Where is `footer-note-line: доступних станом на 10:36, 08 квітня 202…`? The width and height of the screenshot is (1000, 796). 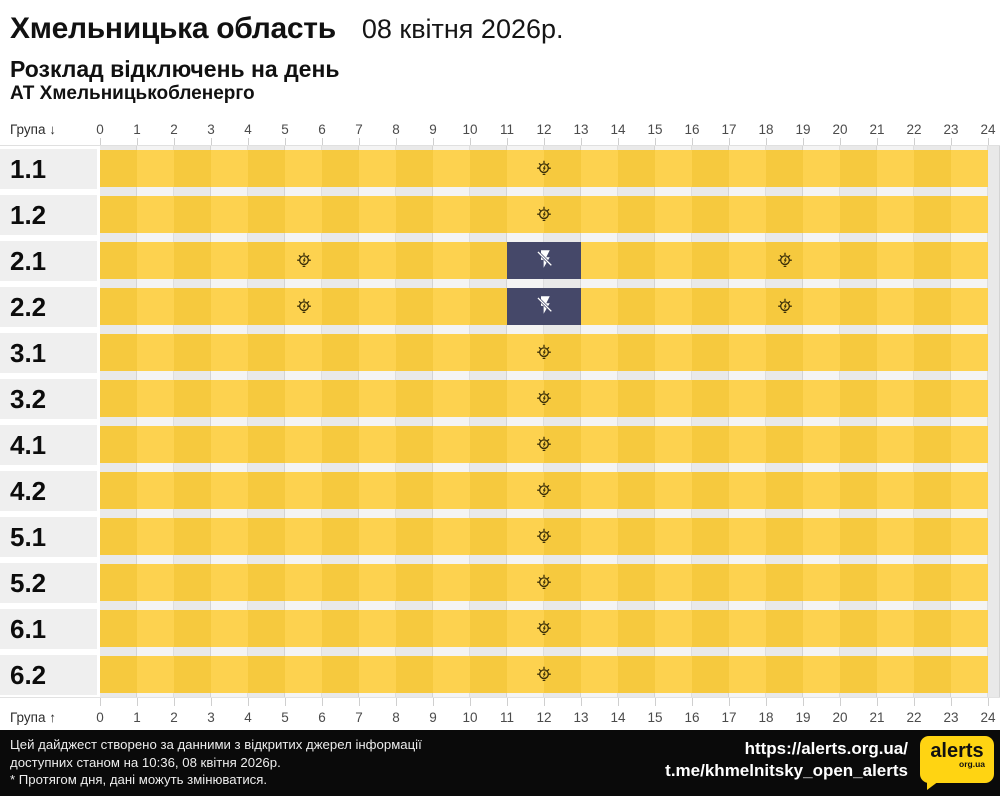 footer-note-line: доступних станом на 10:36, 08 квітня 202… is located at coordinates (145, 762).